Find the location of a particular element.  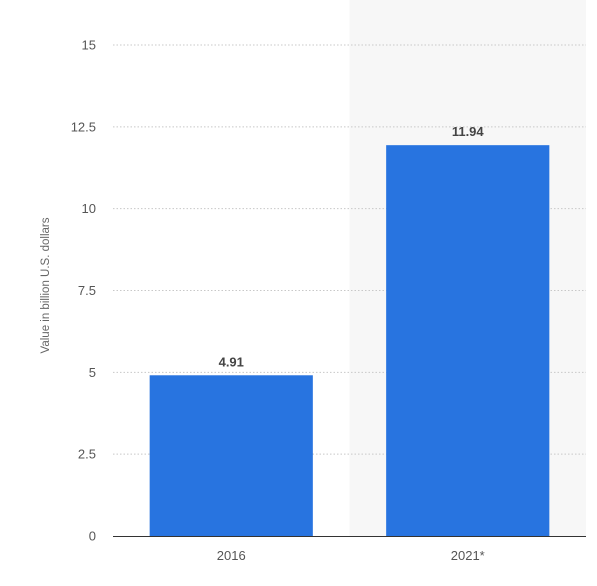

y-tick-label: 0 is located at coordinates (92, 536).